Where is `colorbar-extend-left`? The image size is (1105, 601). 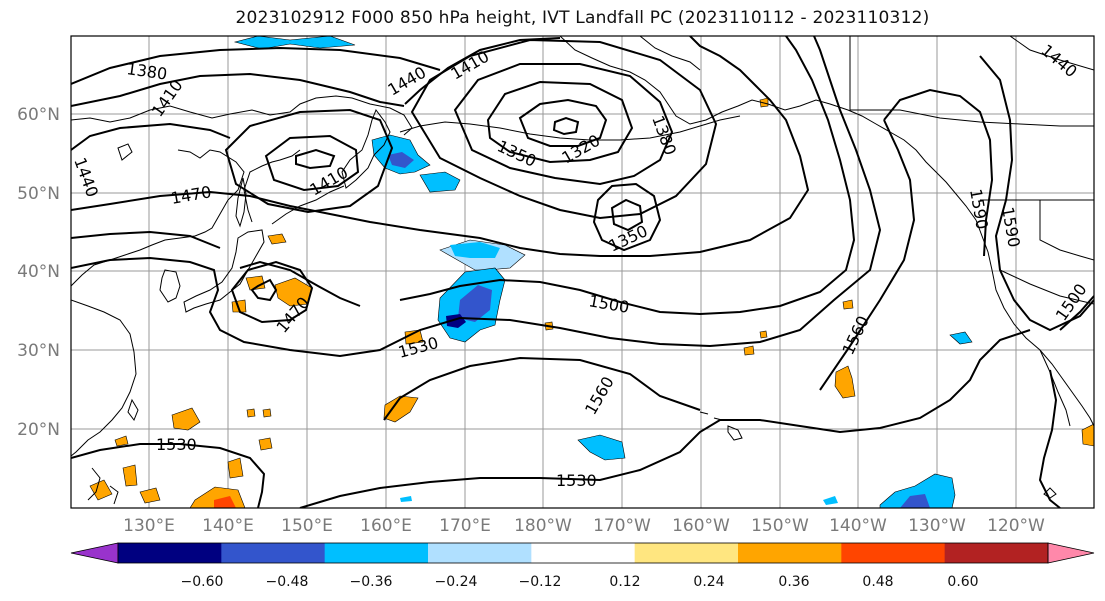
colorbar-extend-left is located at coordinates (94, 553).